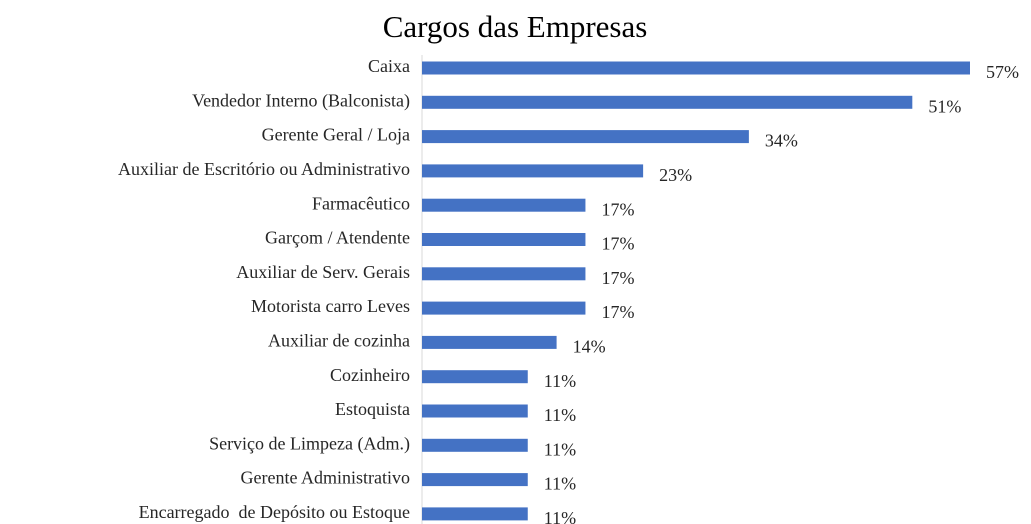 The image size is (1031, 524). I want to click on category-label: Motorista carro Leves, so click(330, 306).